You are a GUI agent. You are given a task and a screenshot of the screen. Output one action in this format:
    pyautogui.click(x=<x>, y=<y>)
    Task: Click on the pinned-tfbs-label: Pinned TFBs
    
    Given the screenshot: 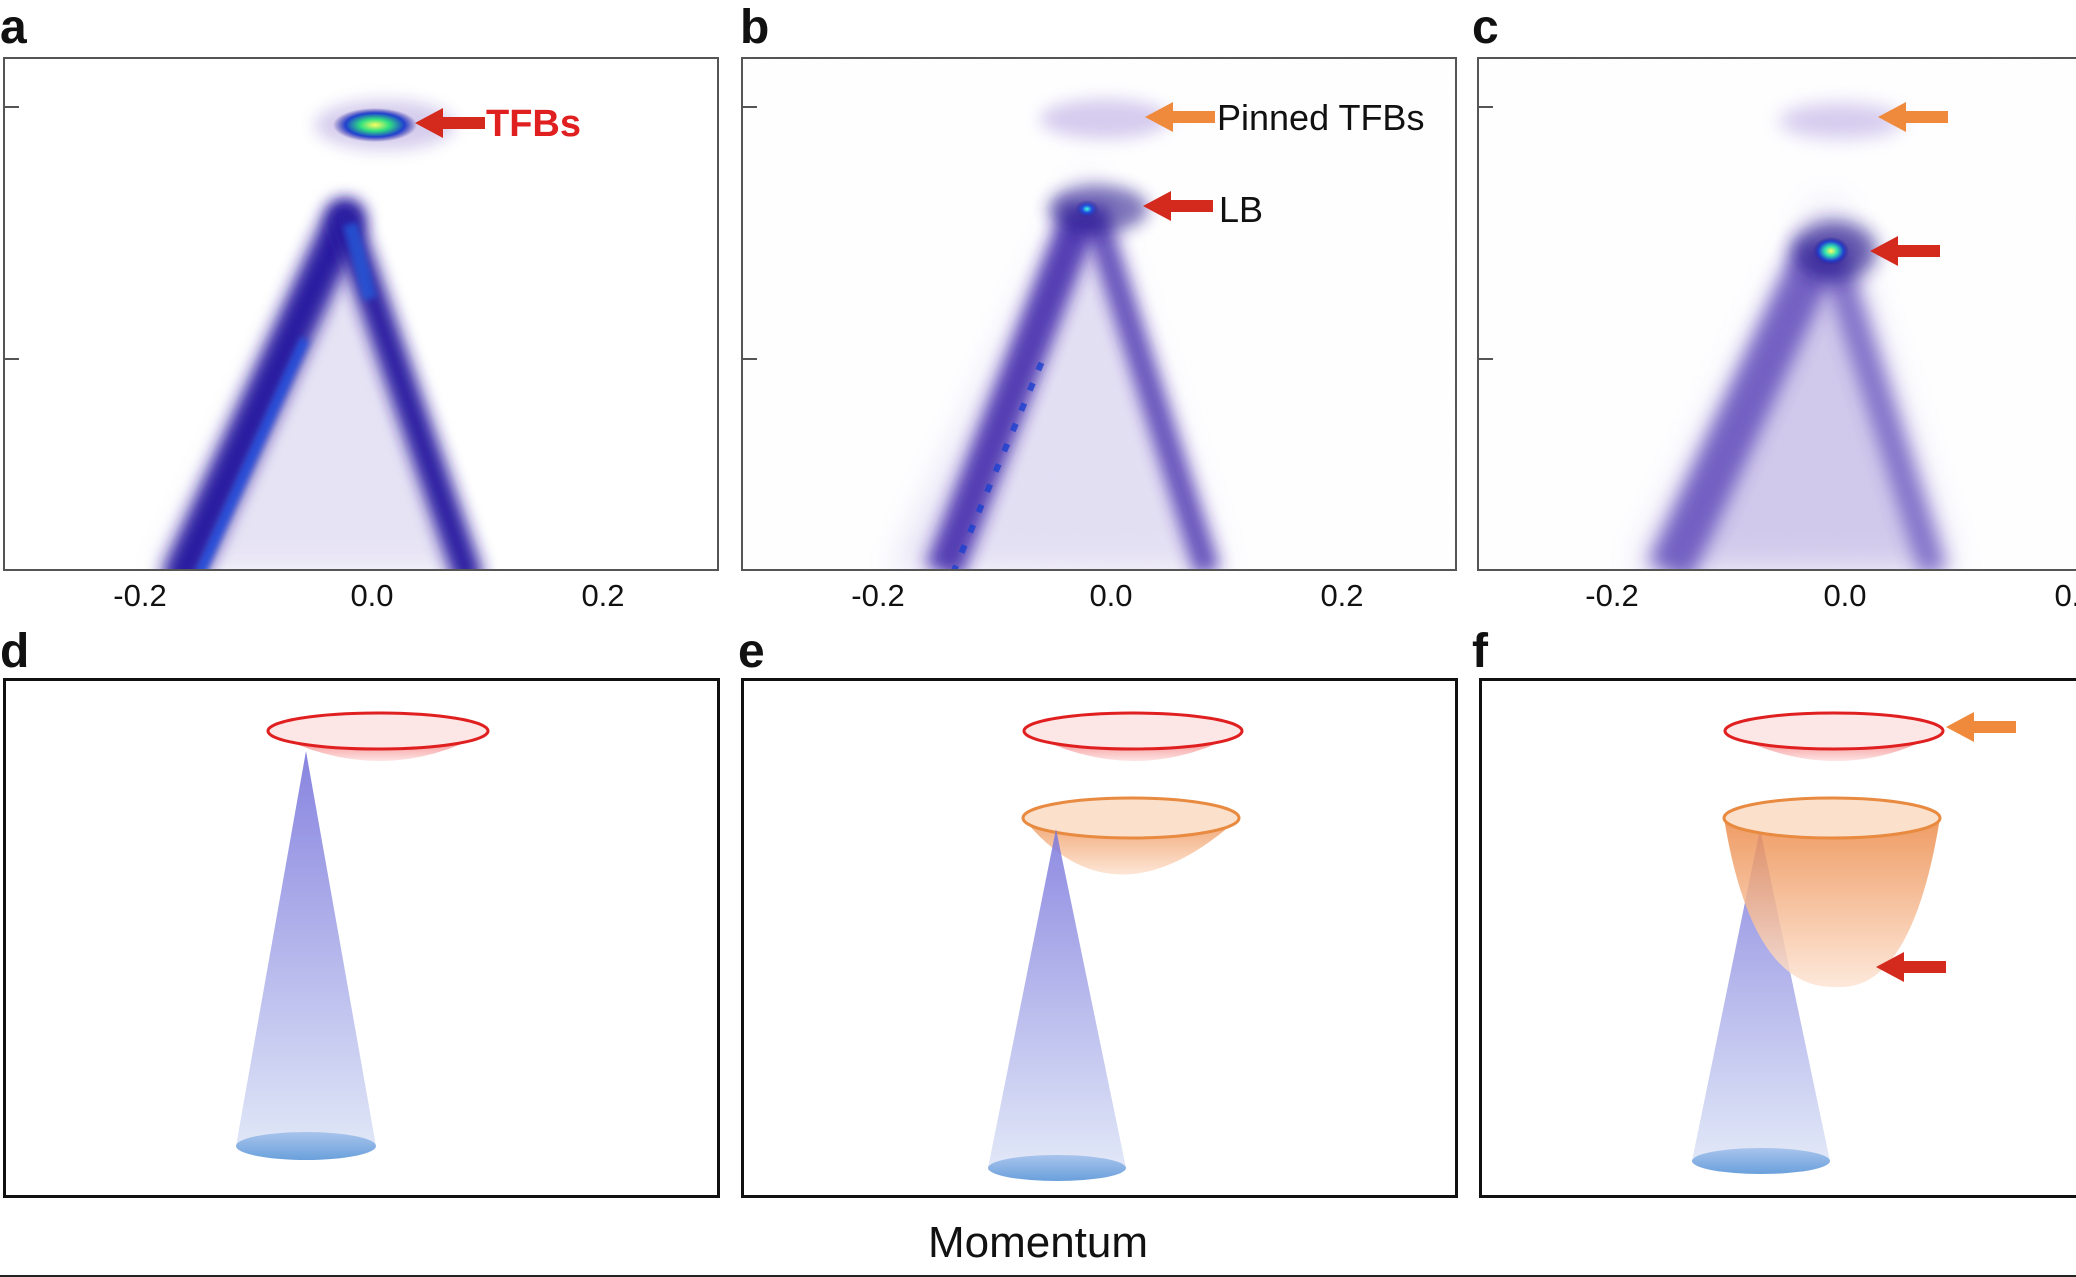 What is the action you would take?
    pyautogui.click(x=1321, y=117)
    